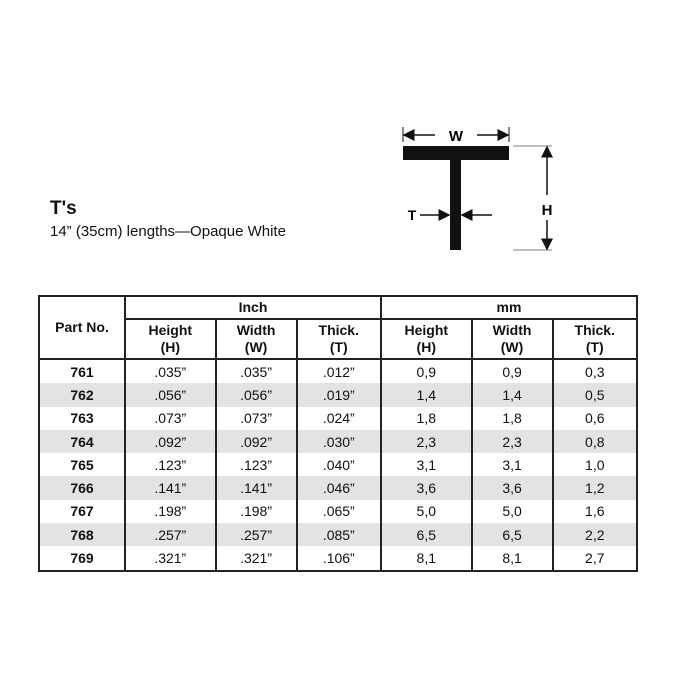 The width and height of the screenshot is (700, 700). What do you see at coordinates (595, 559) in the screenshot?
I see `value-cell: 2,7` at bounding box center [595, 559].